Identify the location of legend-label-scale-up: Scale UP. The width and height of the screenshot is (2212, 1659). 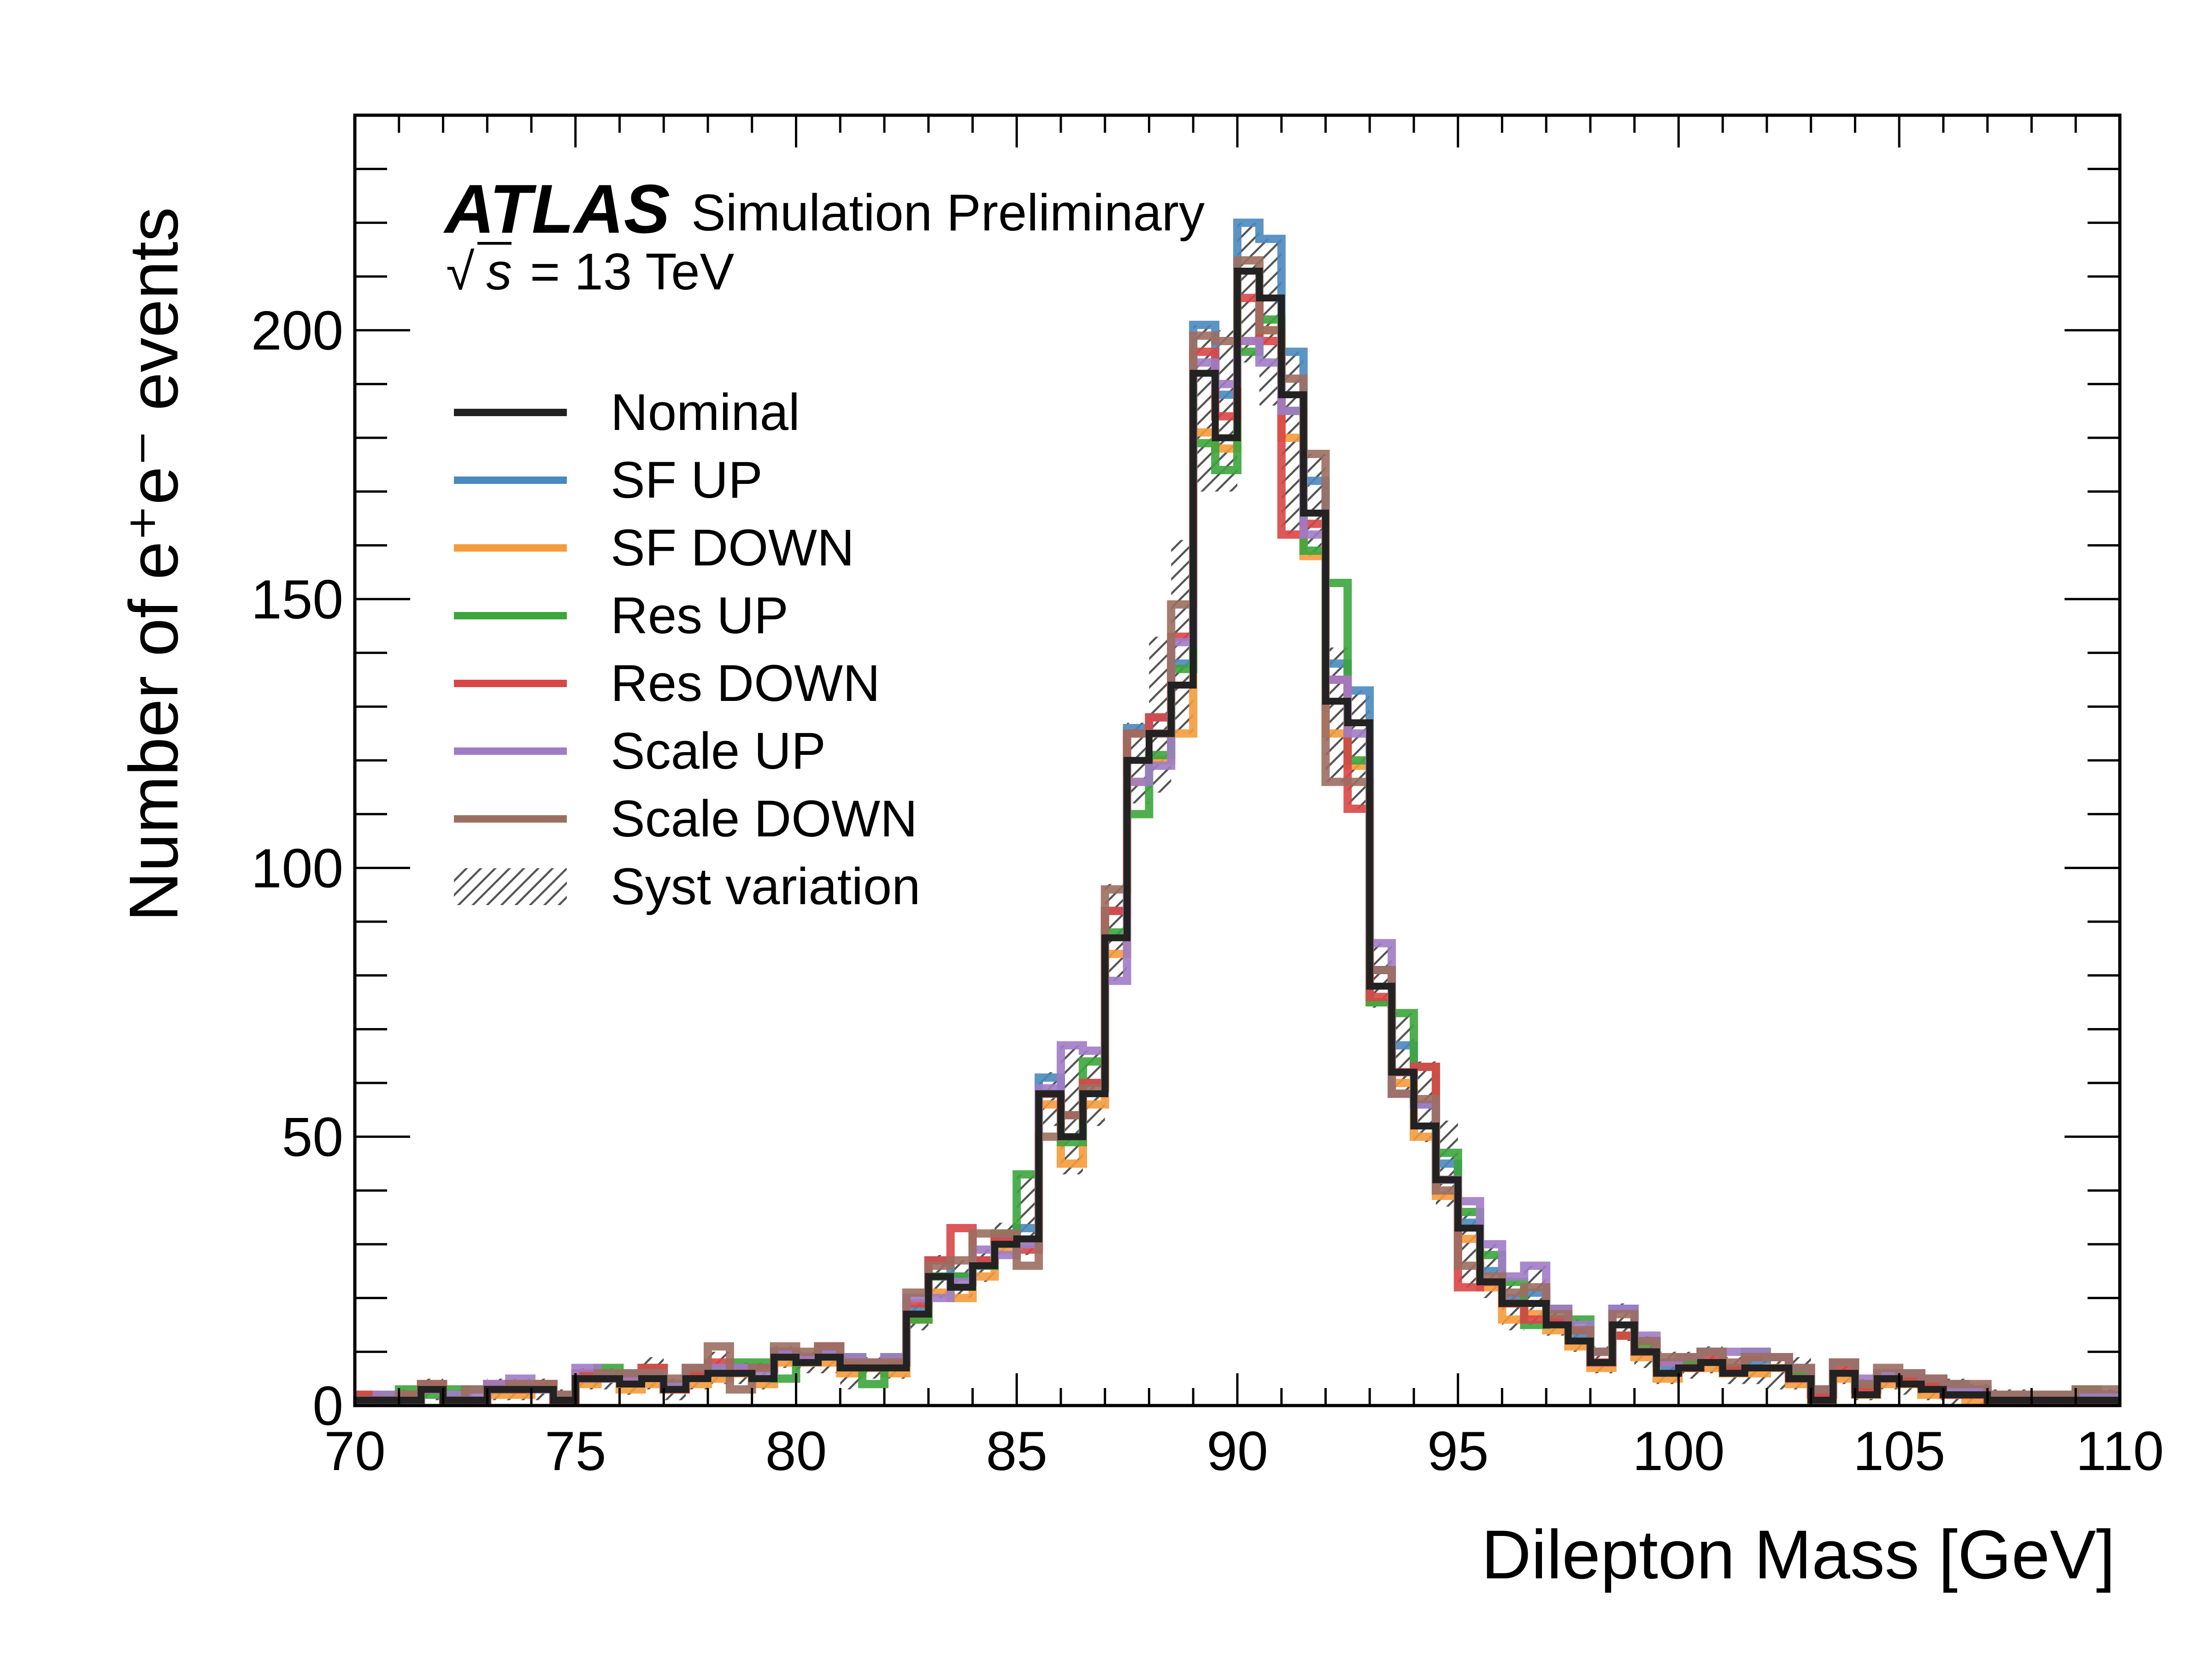
(718, 751).